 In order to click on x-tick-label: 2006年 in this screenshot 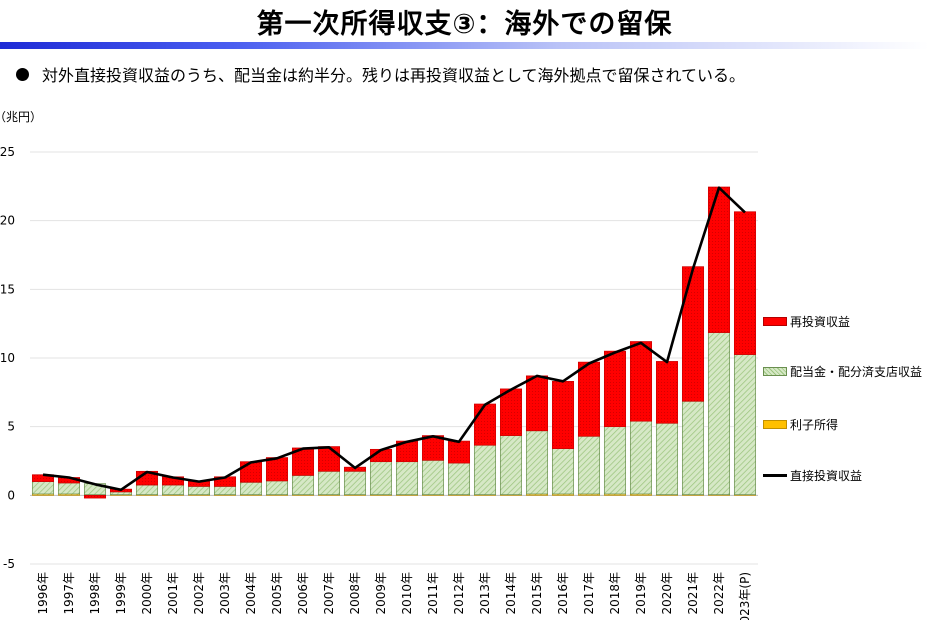, I will do `click(303, 593)`.